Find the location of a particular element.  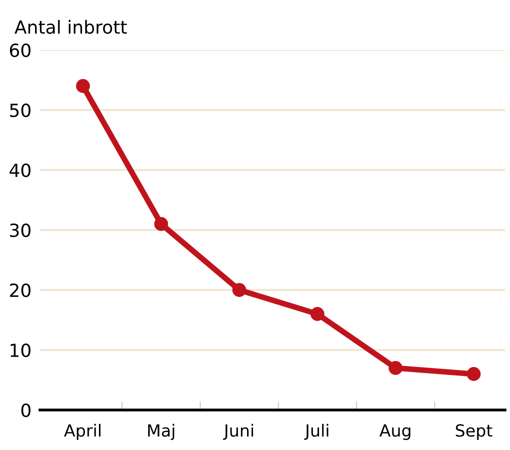

x-tick-label: Juli is located at coordinates (316, 432).